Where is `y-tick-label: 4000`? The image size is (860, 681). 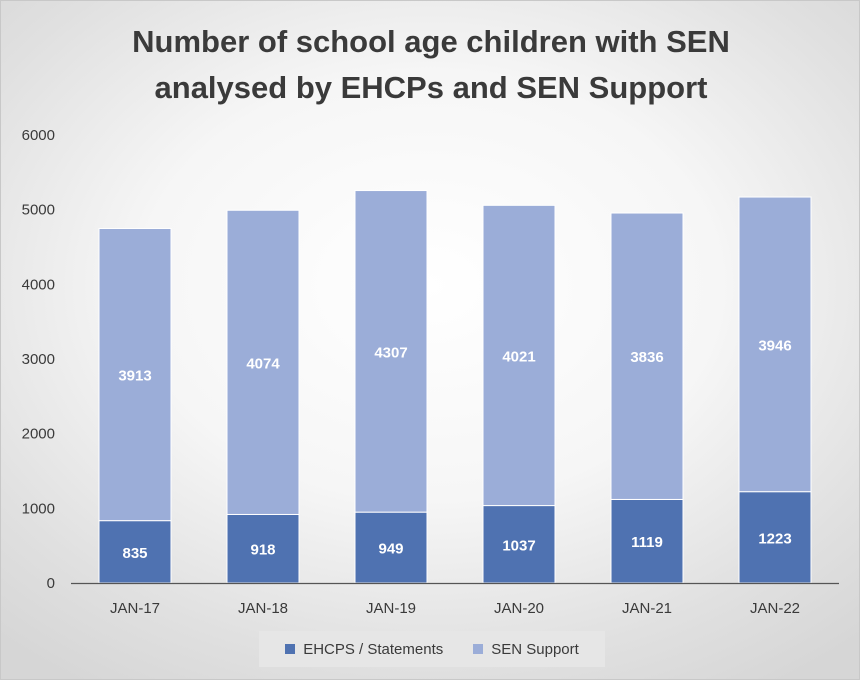 y-tick-label: 4000 is located at coordinates (38, 284).